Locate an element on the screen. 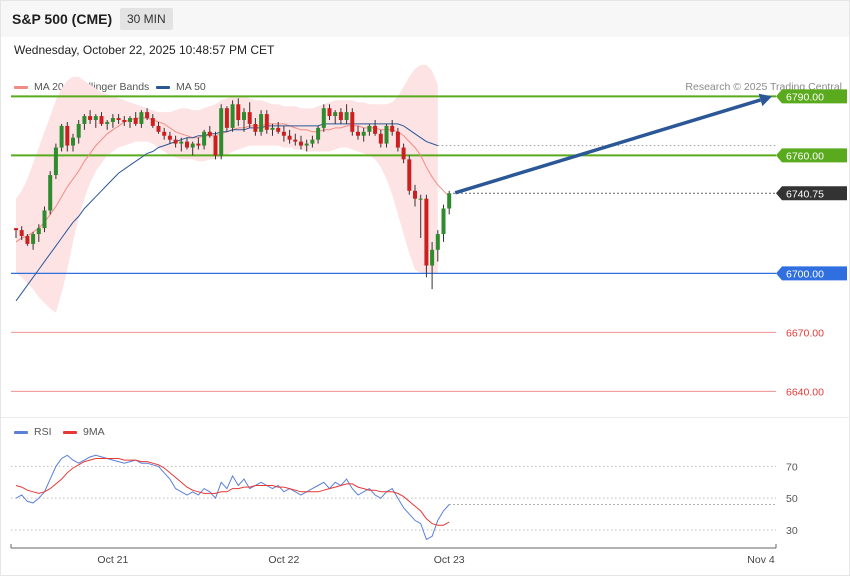 The width and height of the screenshot is (850, 576). x-axis: Oct 21 Oct 22 Oct 23 Nov 4 is located at coordinates (393, 555).